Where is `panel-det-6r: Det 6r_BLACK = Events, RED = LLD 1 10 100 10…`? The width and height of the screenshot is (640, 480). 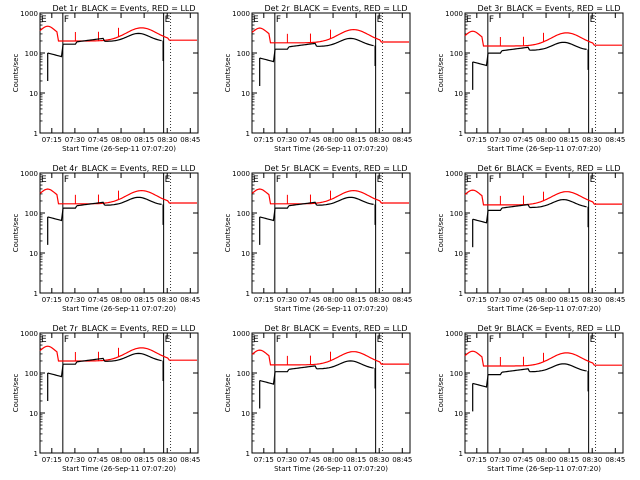 panel-det-6r: Det 6r_BLACK = Events, RED = LLD 1 10 100 10… is located at coordinates (531, 238).